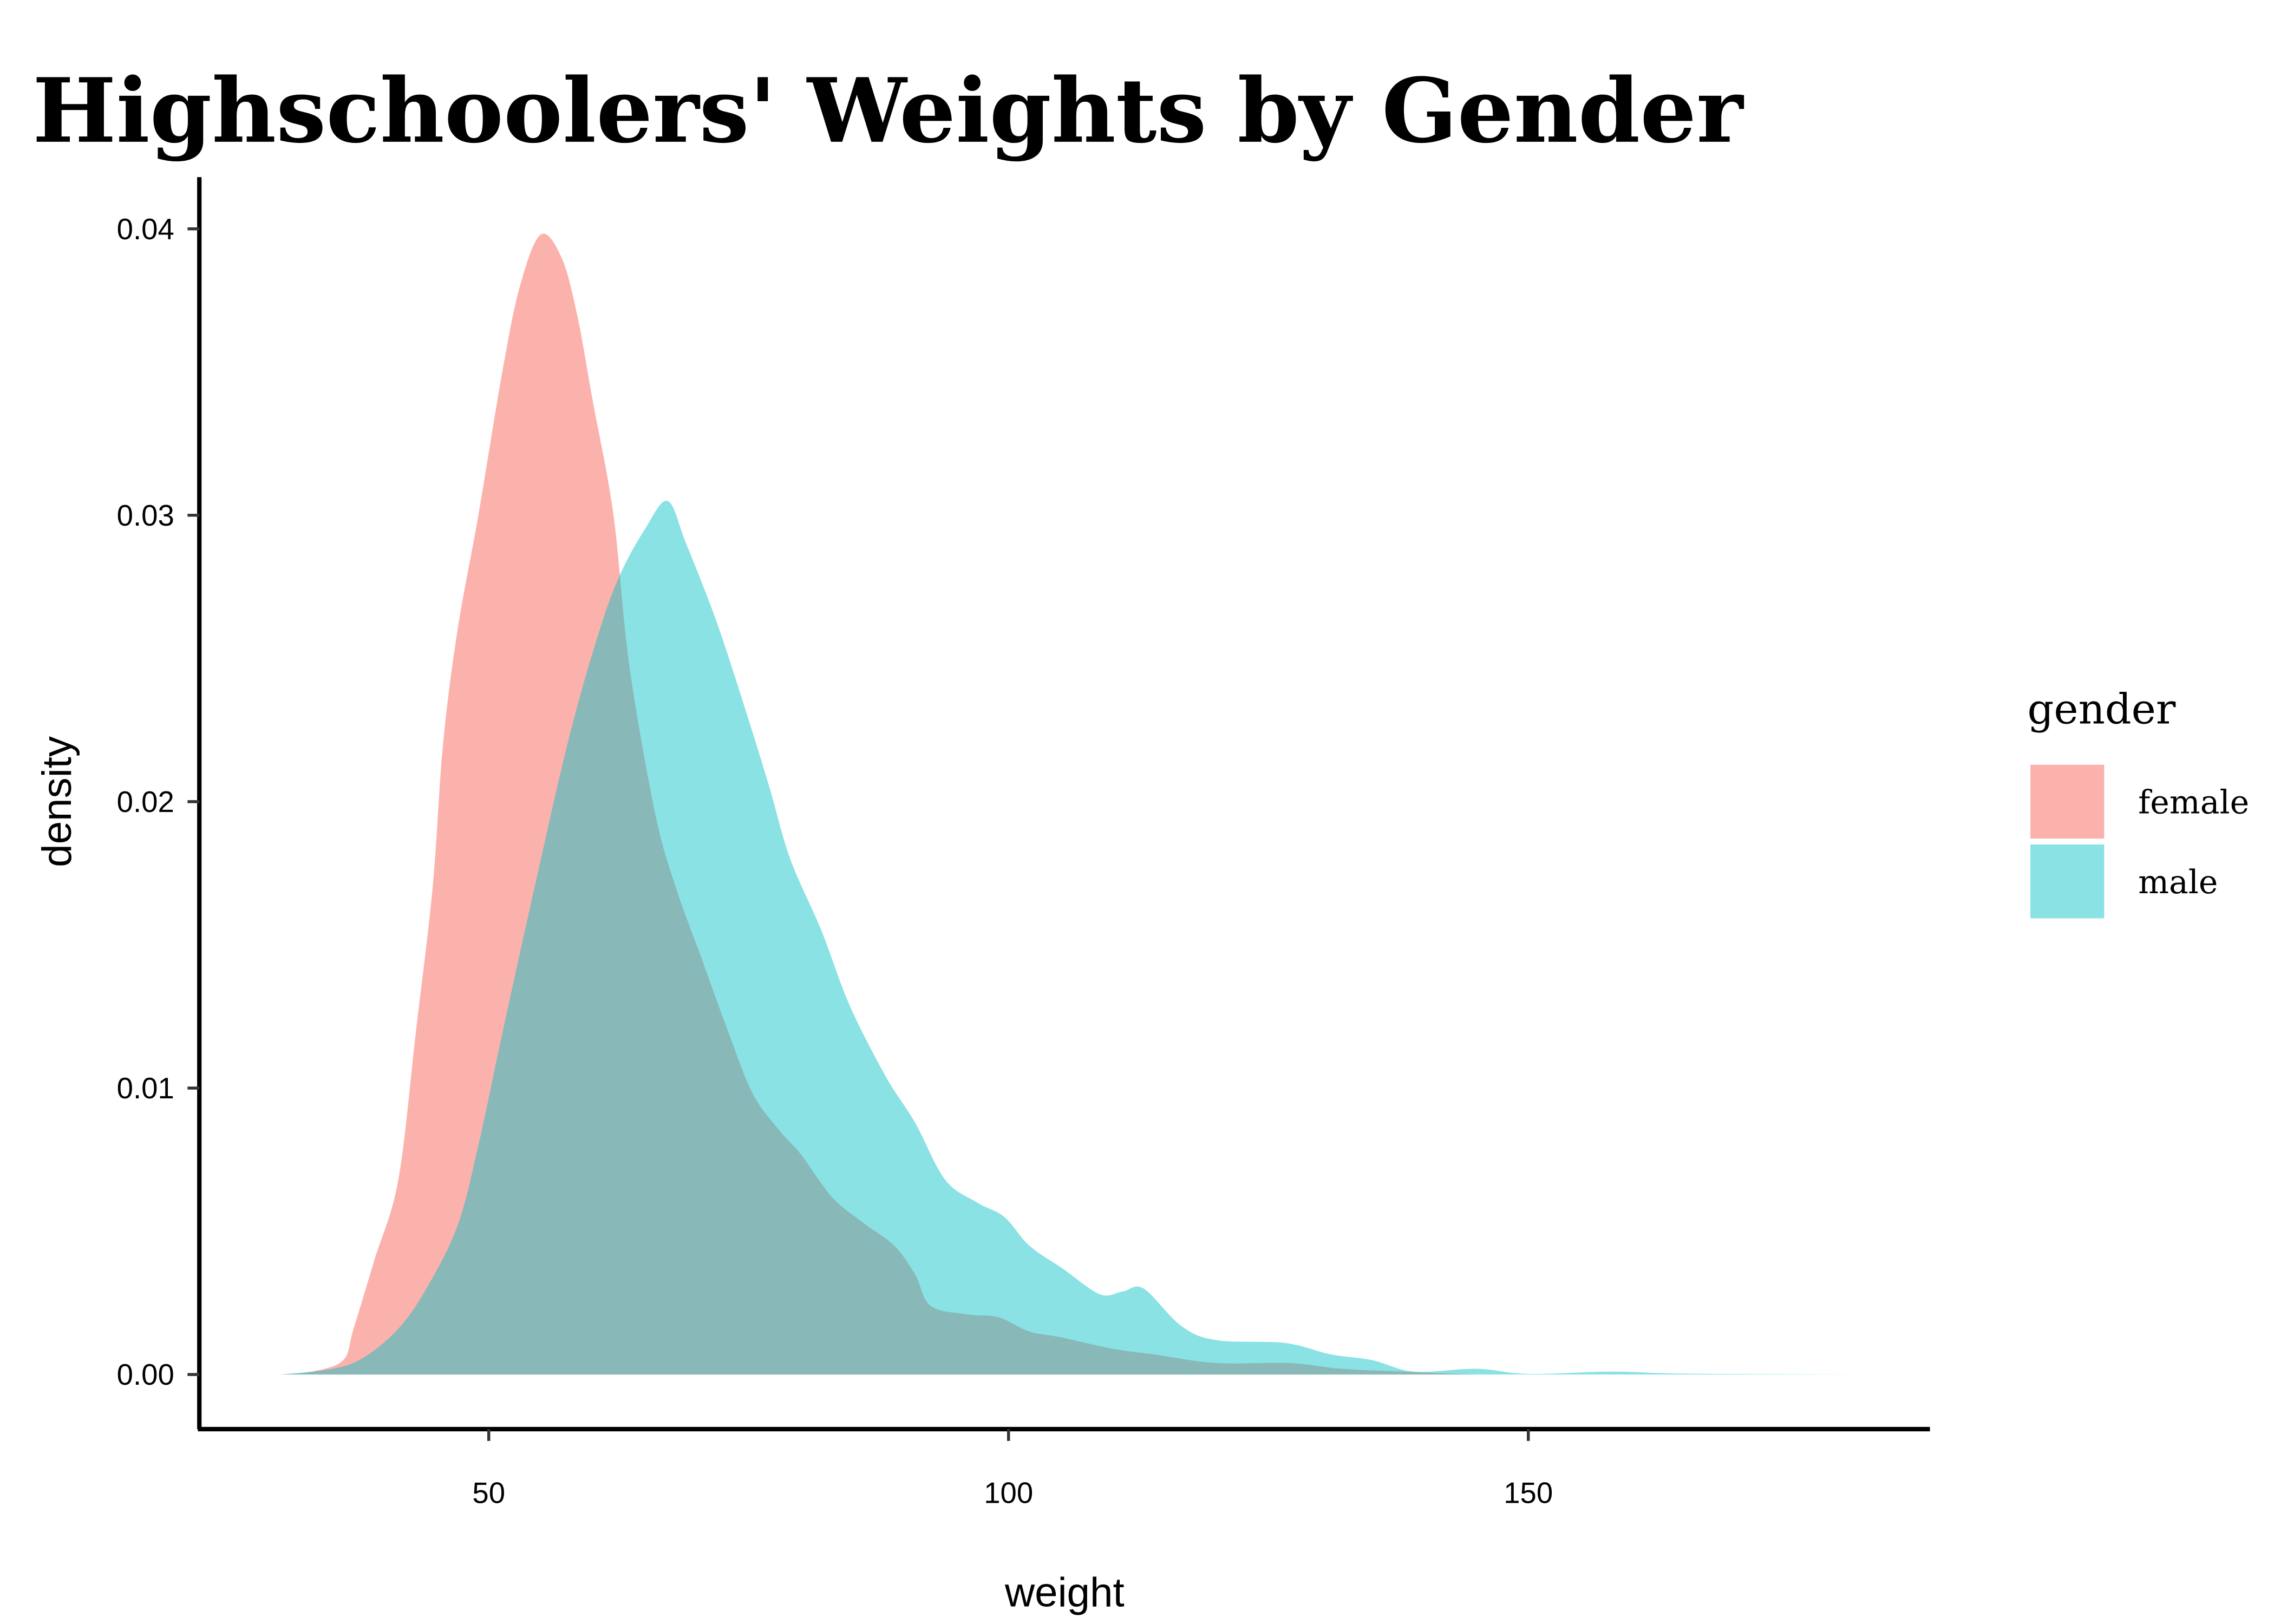 The width and height of the screenshot is (2274, 1624). Describe the element at coordinates (1013, 1469) in the screenshot. I see `x-ticks: 50 100 150` at that location.